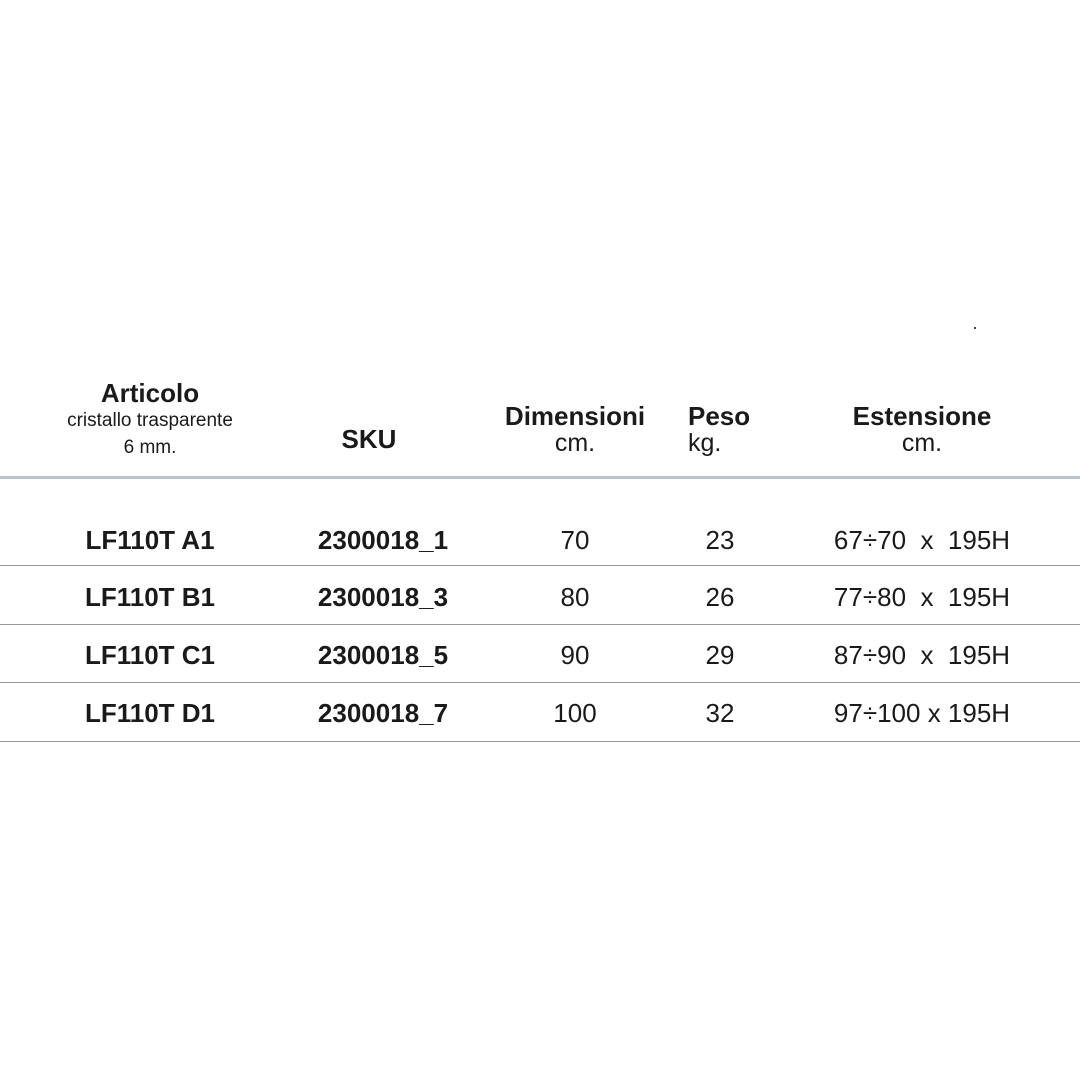 This screenshot has width=1080, height=1080. Describe the element at coordinates (150, 713) in the screenshot. I see `cell-articolo: LF110T D1` at that location.